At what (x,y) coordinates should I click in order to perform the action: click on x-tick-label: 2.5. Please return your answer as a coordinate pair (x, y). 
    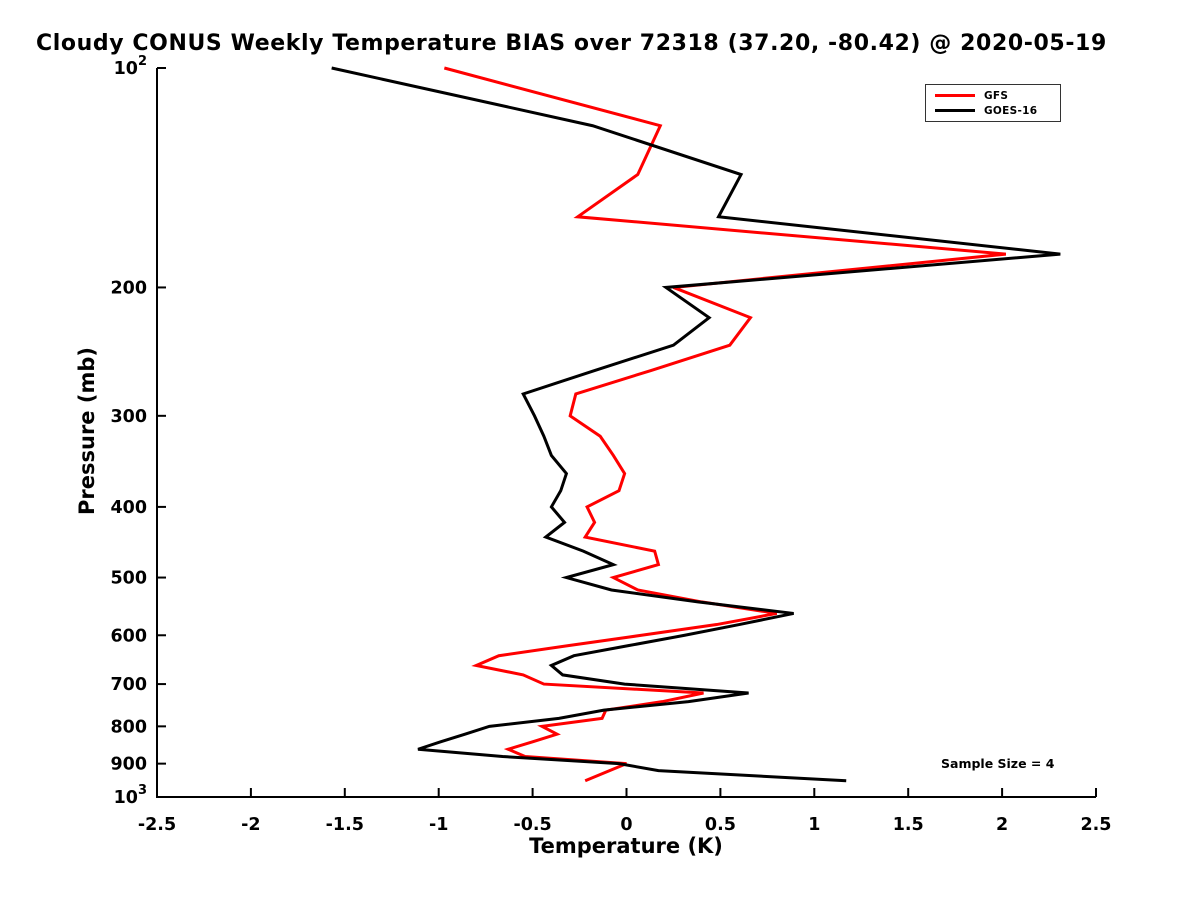
    Looking at the image, I should click on (1095, 825).